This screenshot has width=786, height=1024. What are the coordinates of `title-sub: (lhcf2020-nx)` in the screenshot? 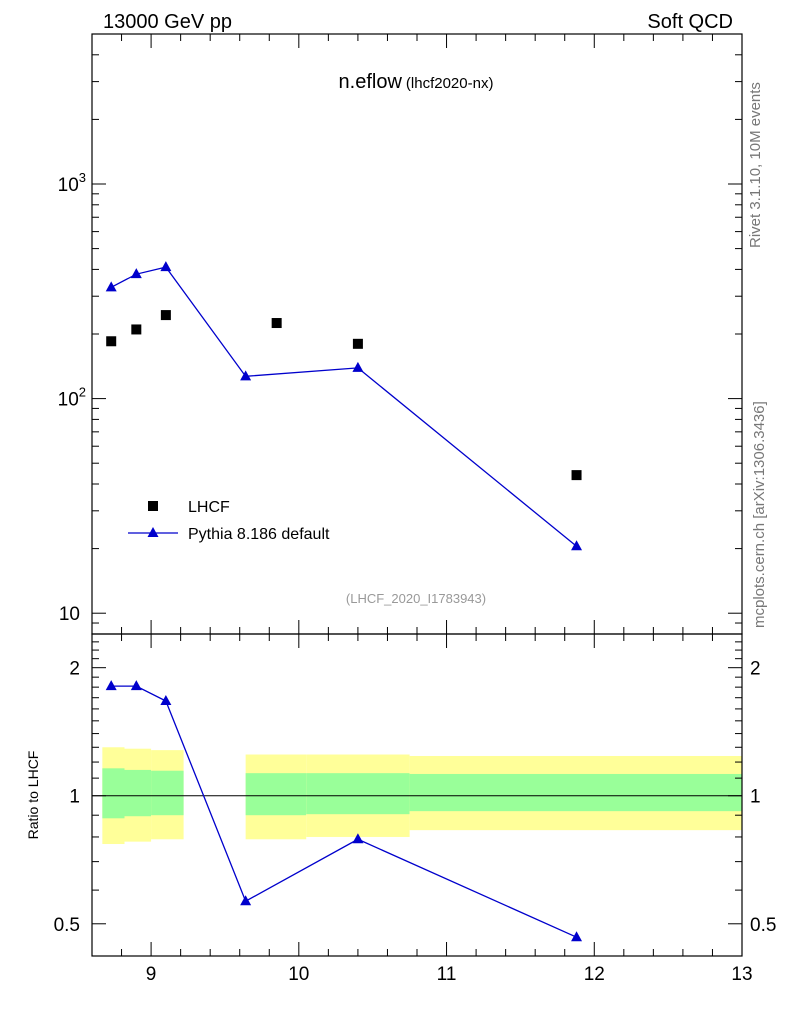 It's located at (450, 83).